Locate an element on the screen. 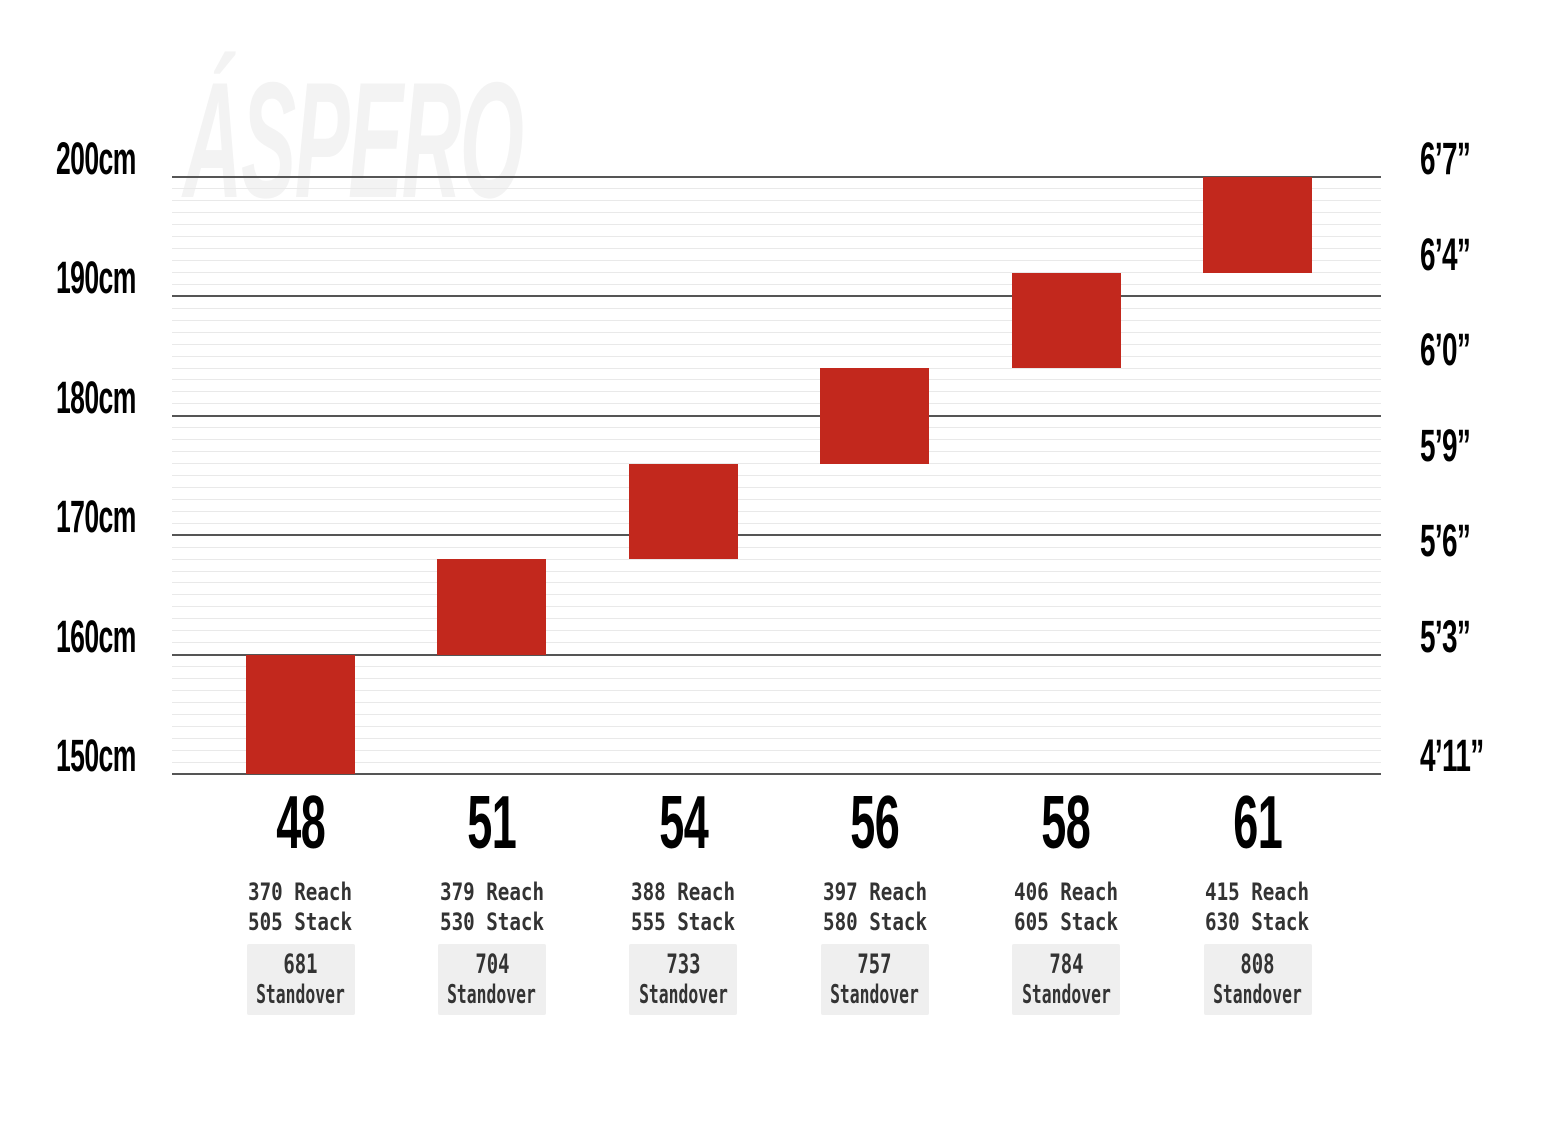 Image resolution: width=1562 pixels, height=1142 pixels. y-axis-right-tick-160: 5’3” is located at coordinates (1445, 636).